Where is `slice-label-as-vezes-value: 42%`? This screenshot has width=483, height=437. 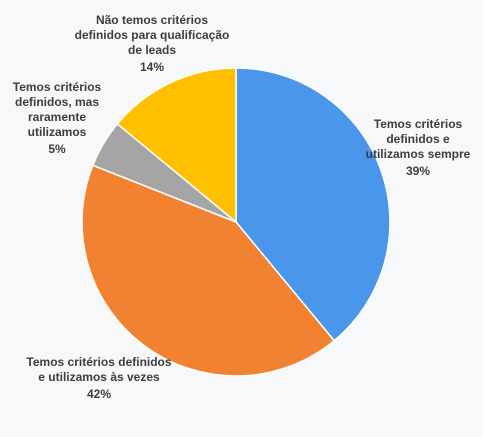 slice-label-as-vezes-value: 42% is located at coordinates (99, 394).